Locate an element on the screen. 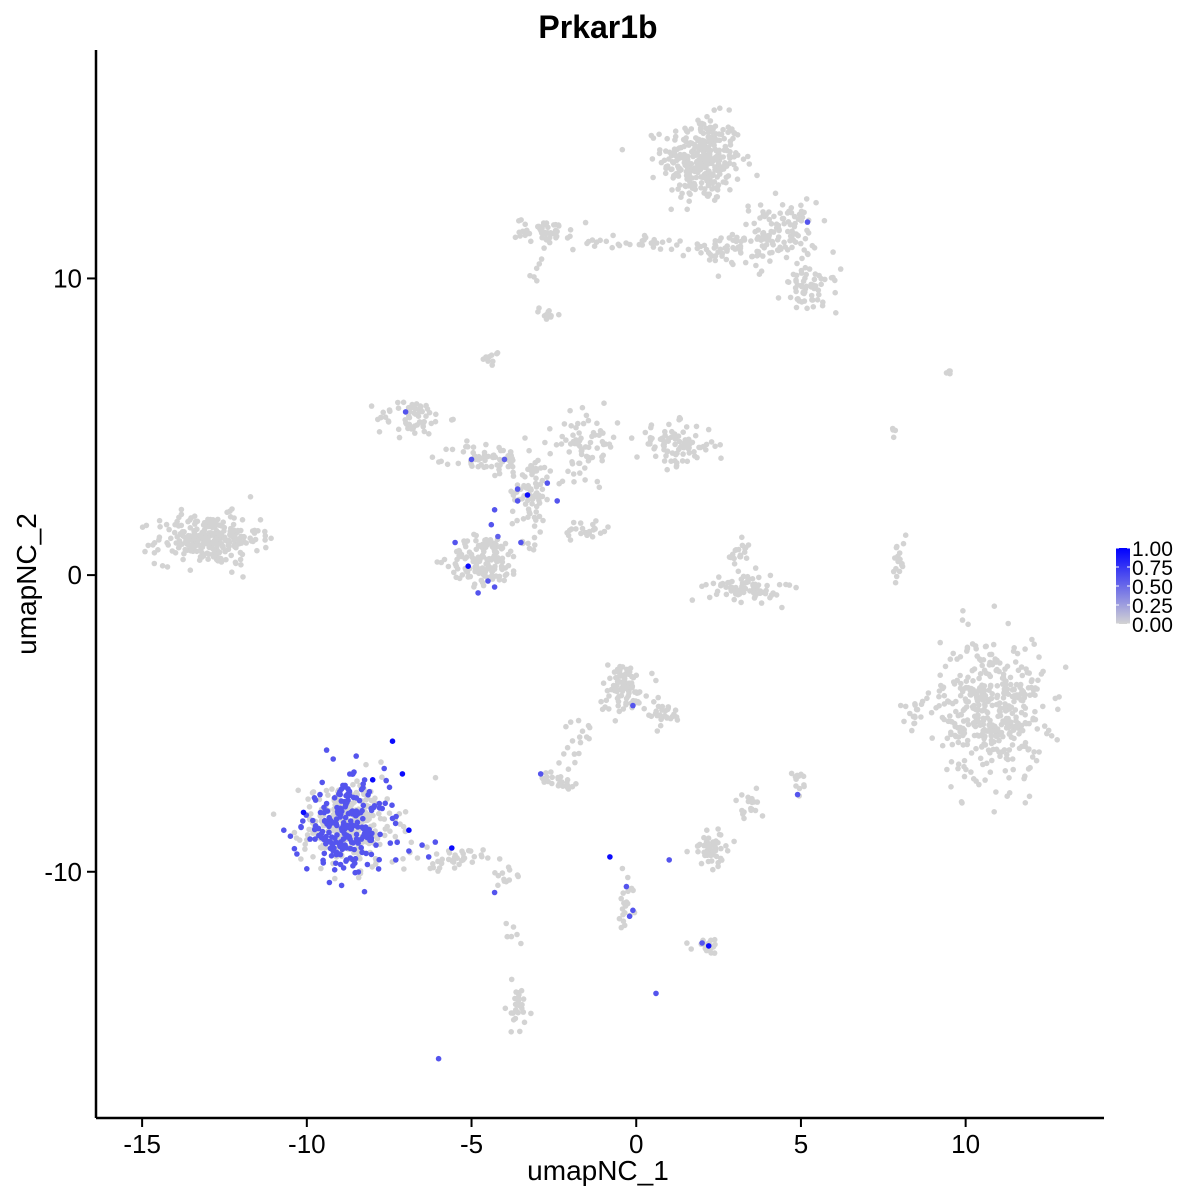  x-axis-label: umapNC_1 is located at coordinates (598, 1170).